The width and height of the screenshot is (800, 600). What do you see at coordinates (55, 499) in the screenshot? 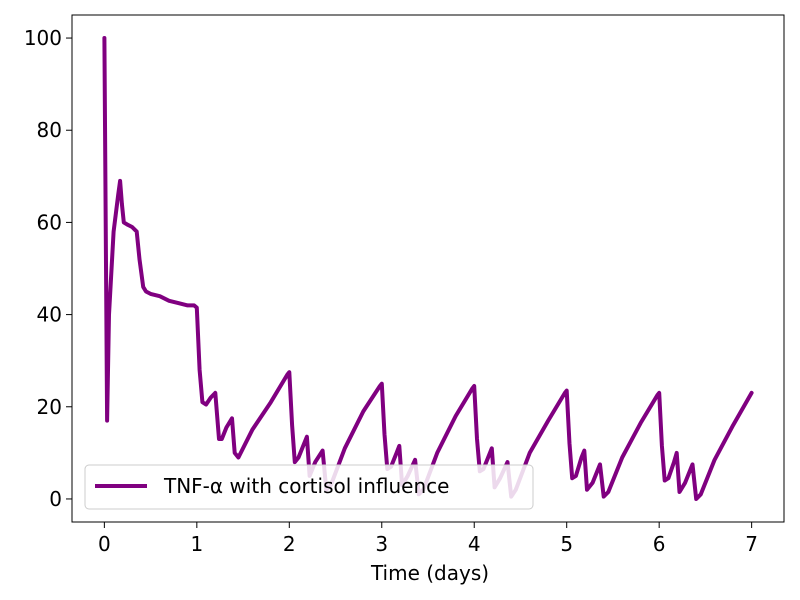
I see `y-tick-label: 0` at bounding box center [55, 499].